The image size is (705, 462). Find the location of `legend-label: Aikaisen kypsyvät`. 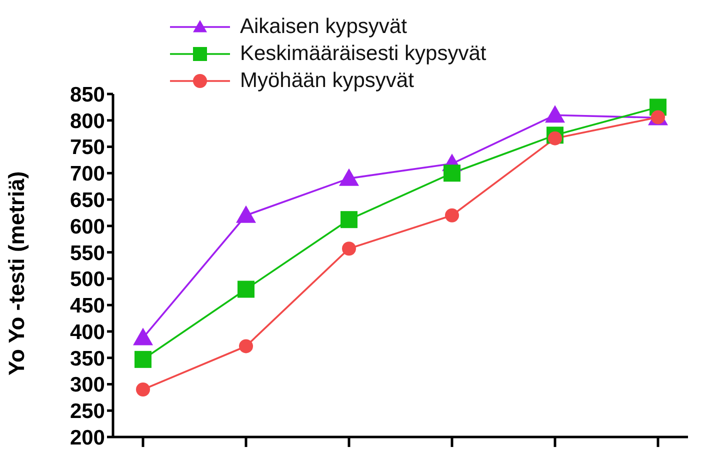

legend-label: Aikaisen kypsyvät is located at coordinates (323, 26).